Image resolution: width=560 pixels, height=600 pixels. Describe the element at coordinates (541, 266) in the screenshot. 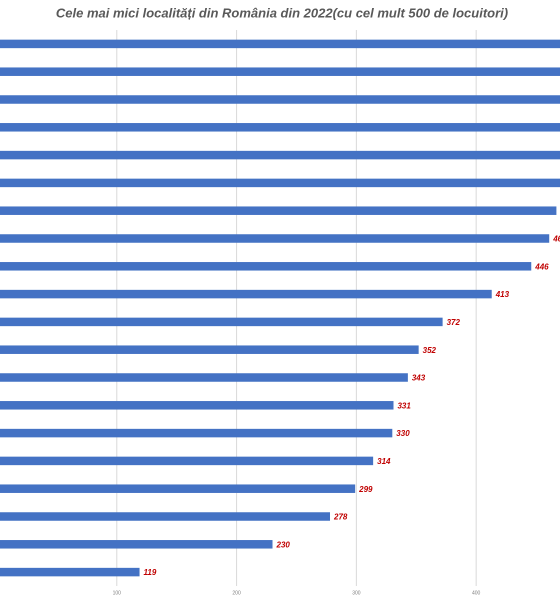

I see `value-label: 446` at that location.